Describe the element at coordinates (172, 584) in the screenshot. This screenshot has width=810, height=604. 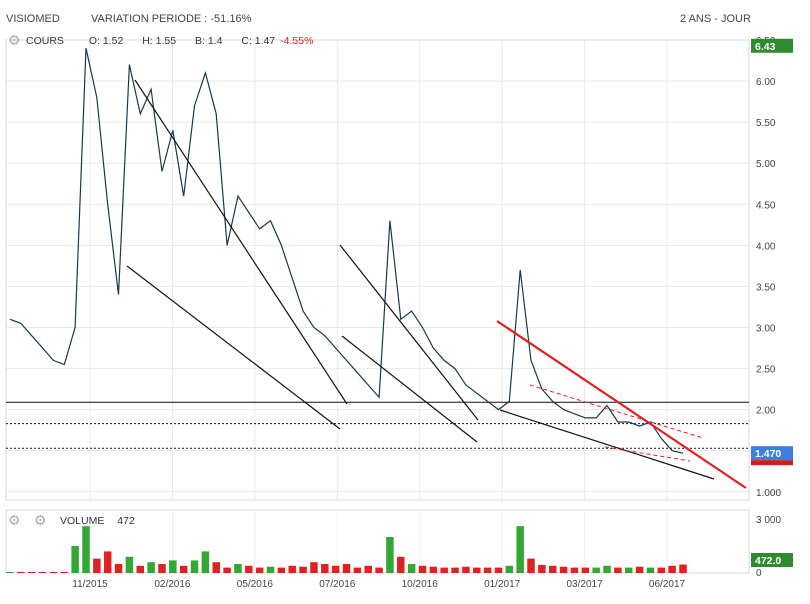
I see `x-tick-label: 02/2016` at that location.